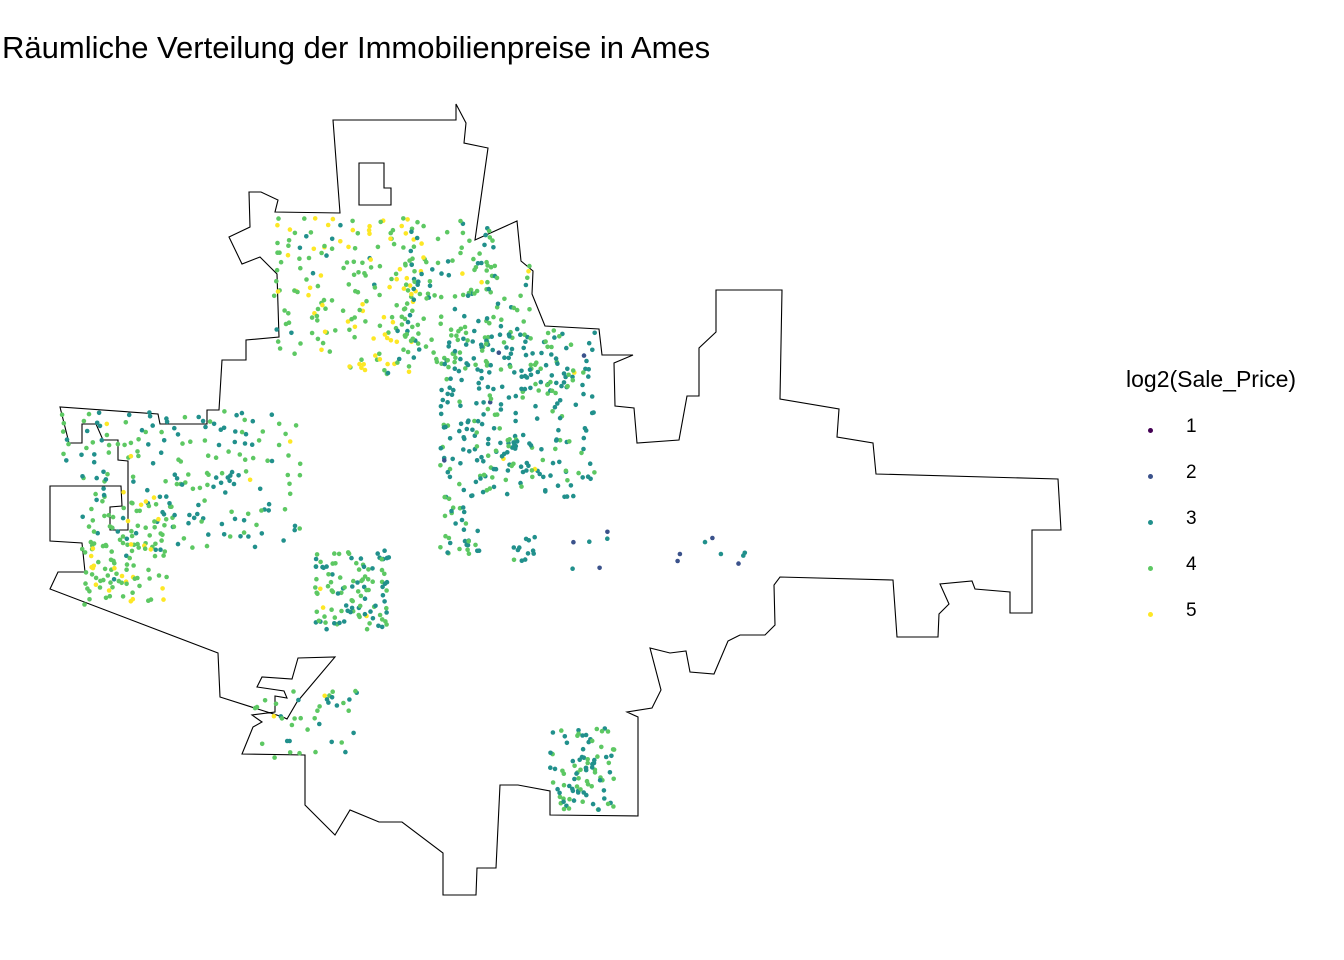  Describe the element at coordinates (1150, 614) in the screenshot. I see `legend-key-point` at that location.